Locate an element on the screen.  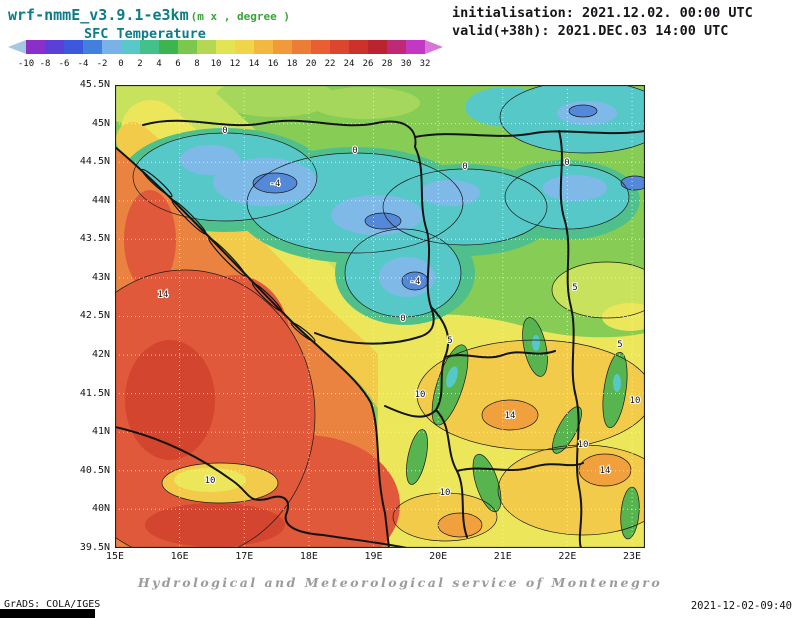
x-axis-tick-label: 18E is located at coordinates (308, 556).